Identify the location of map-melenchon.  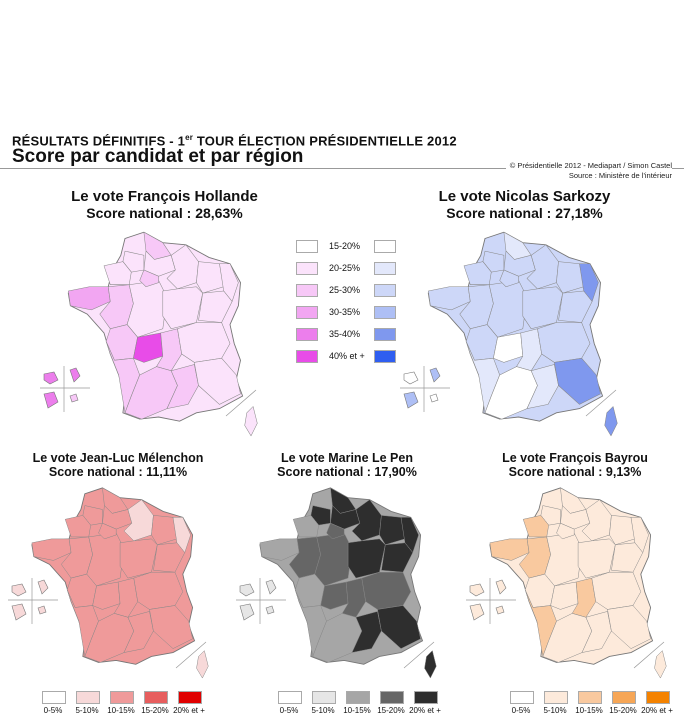
(108, 583).